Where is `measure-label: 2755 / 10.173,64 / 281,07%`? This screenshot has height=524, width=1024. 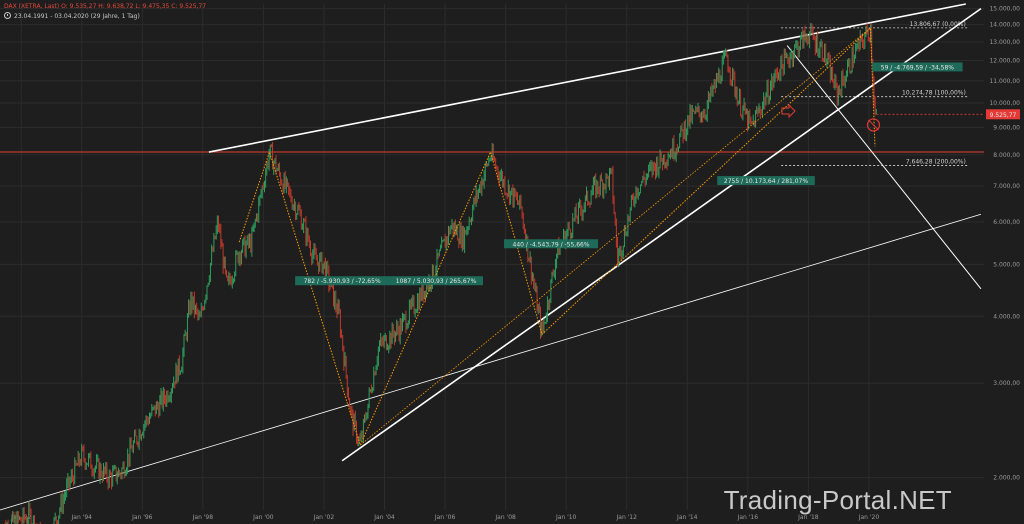 measure-label: 2755 / 10.173,64 / 281,07% is located at coordinates (766, 181).